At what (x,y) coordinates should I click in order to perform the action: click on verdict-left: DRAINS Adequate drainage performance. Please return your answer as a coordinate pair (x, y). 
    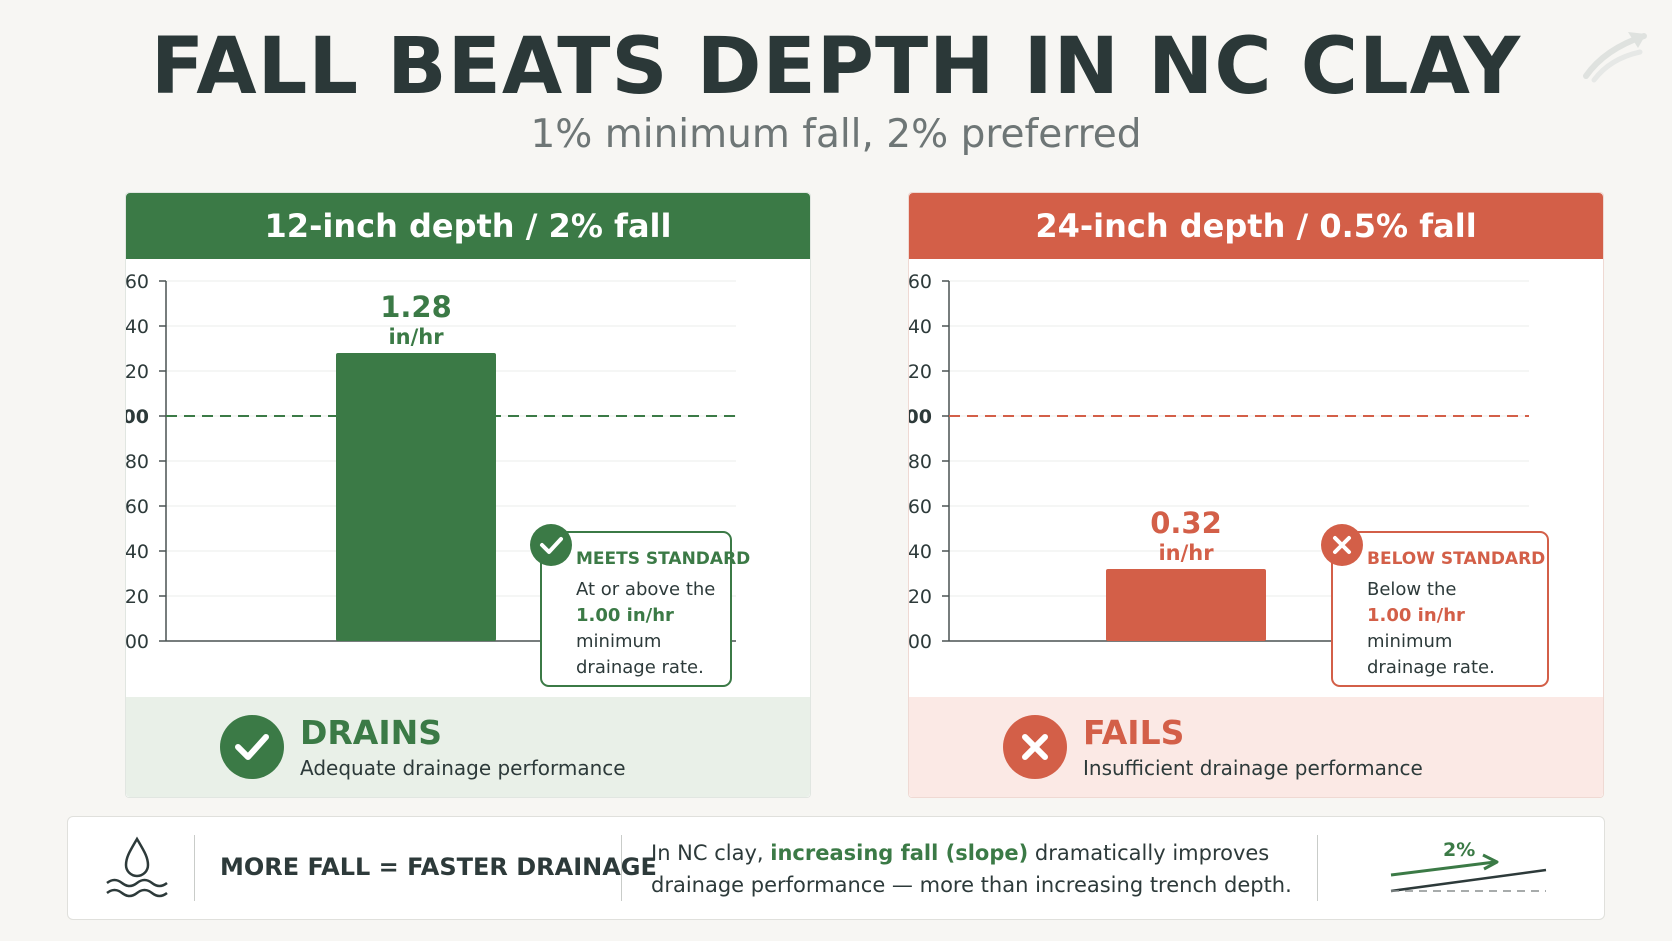
    Looking at the image, I should click on (468, 747).